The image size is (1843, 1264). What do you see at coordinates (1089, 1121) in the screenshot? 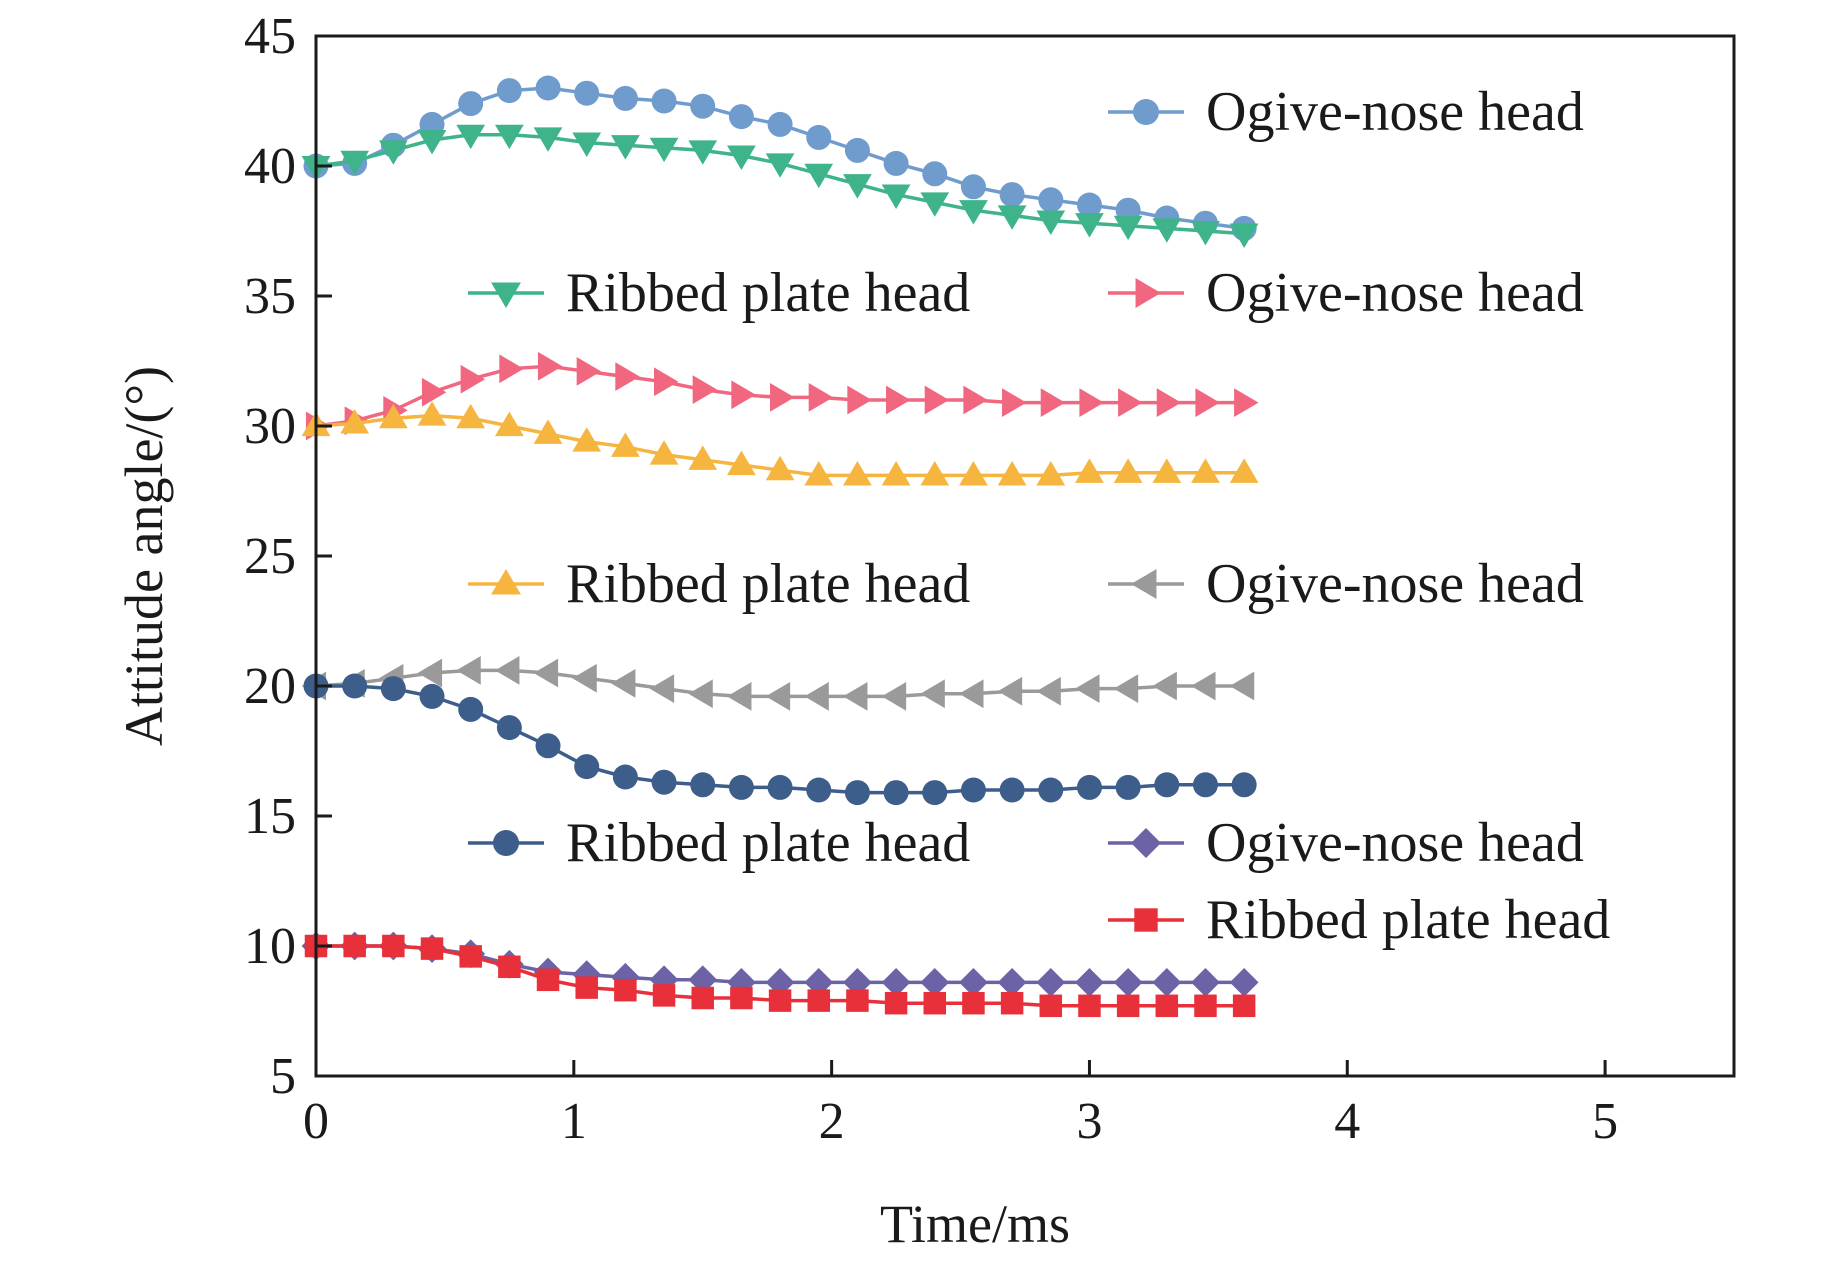
I see `x-tick-label: 3` at bounding box center [1089, 1121].